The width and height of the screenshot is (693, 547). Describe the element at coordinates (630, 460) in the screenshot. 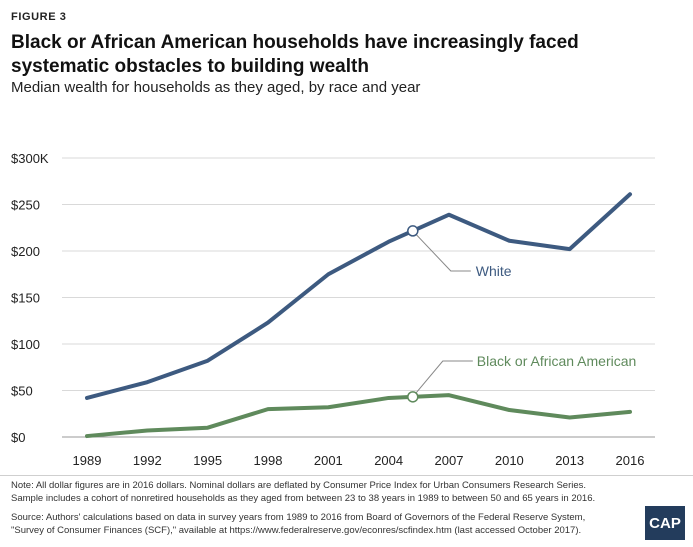

I see `x-tick-label: 2016` at that location.